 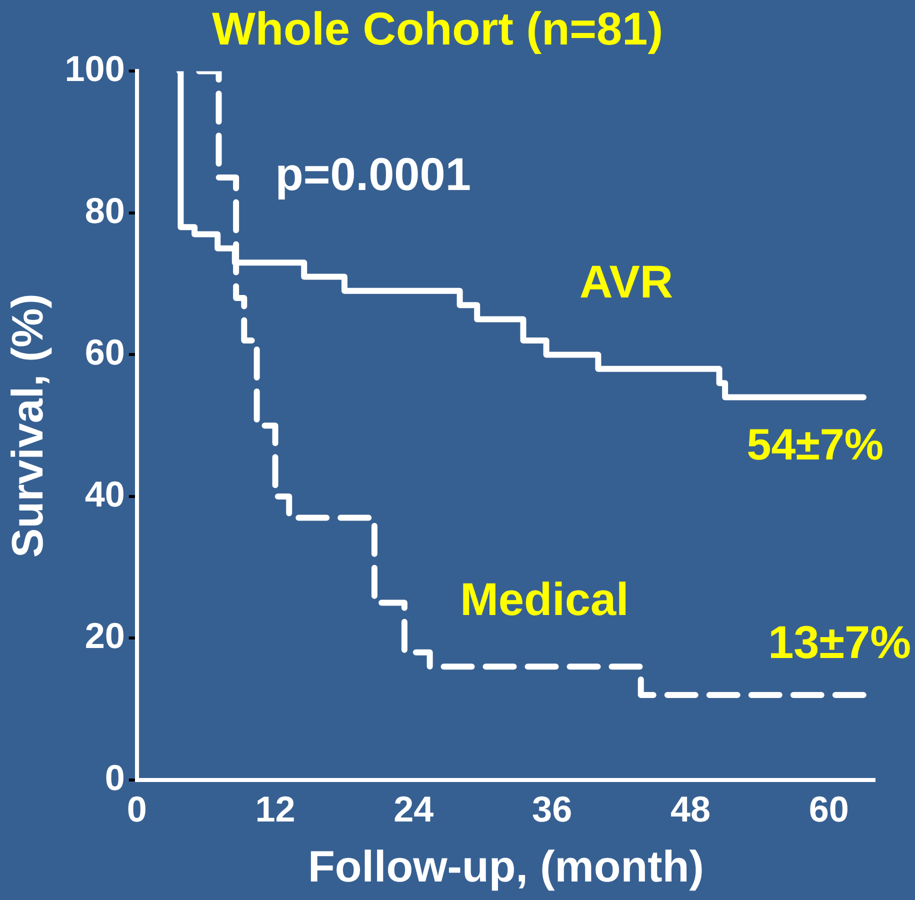 I want to click on series-label: AVR, so click(x=626, y=281).